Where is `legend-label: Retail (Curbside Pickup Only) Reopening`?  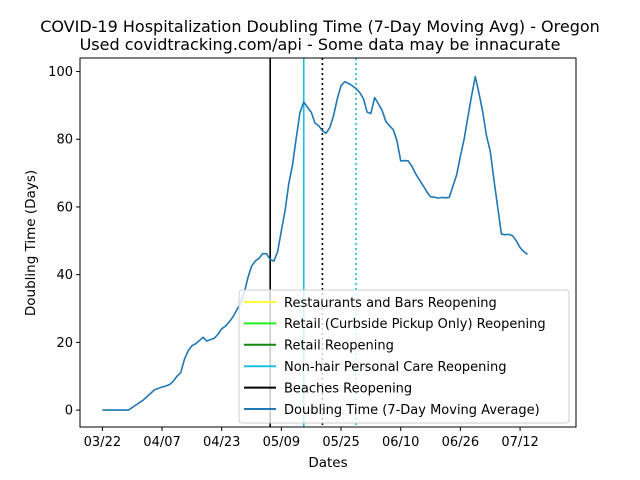 legend-label: Retail (Curbside Pickup Only) Reopening is located at coordinates (415, 324).